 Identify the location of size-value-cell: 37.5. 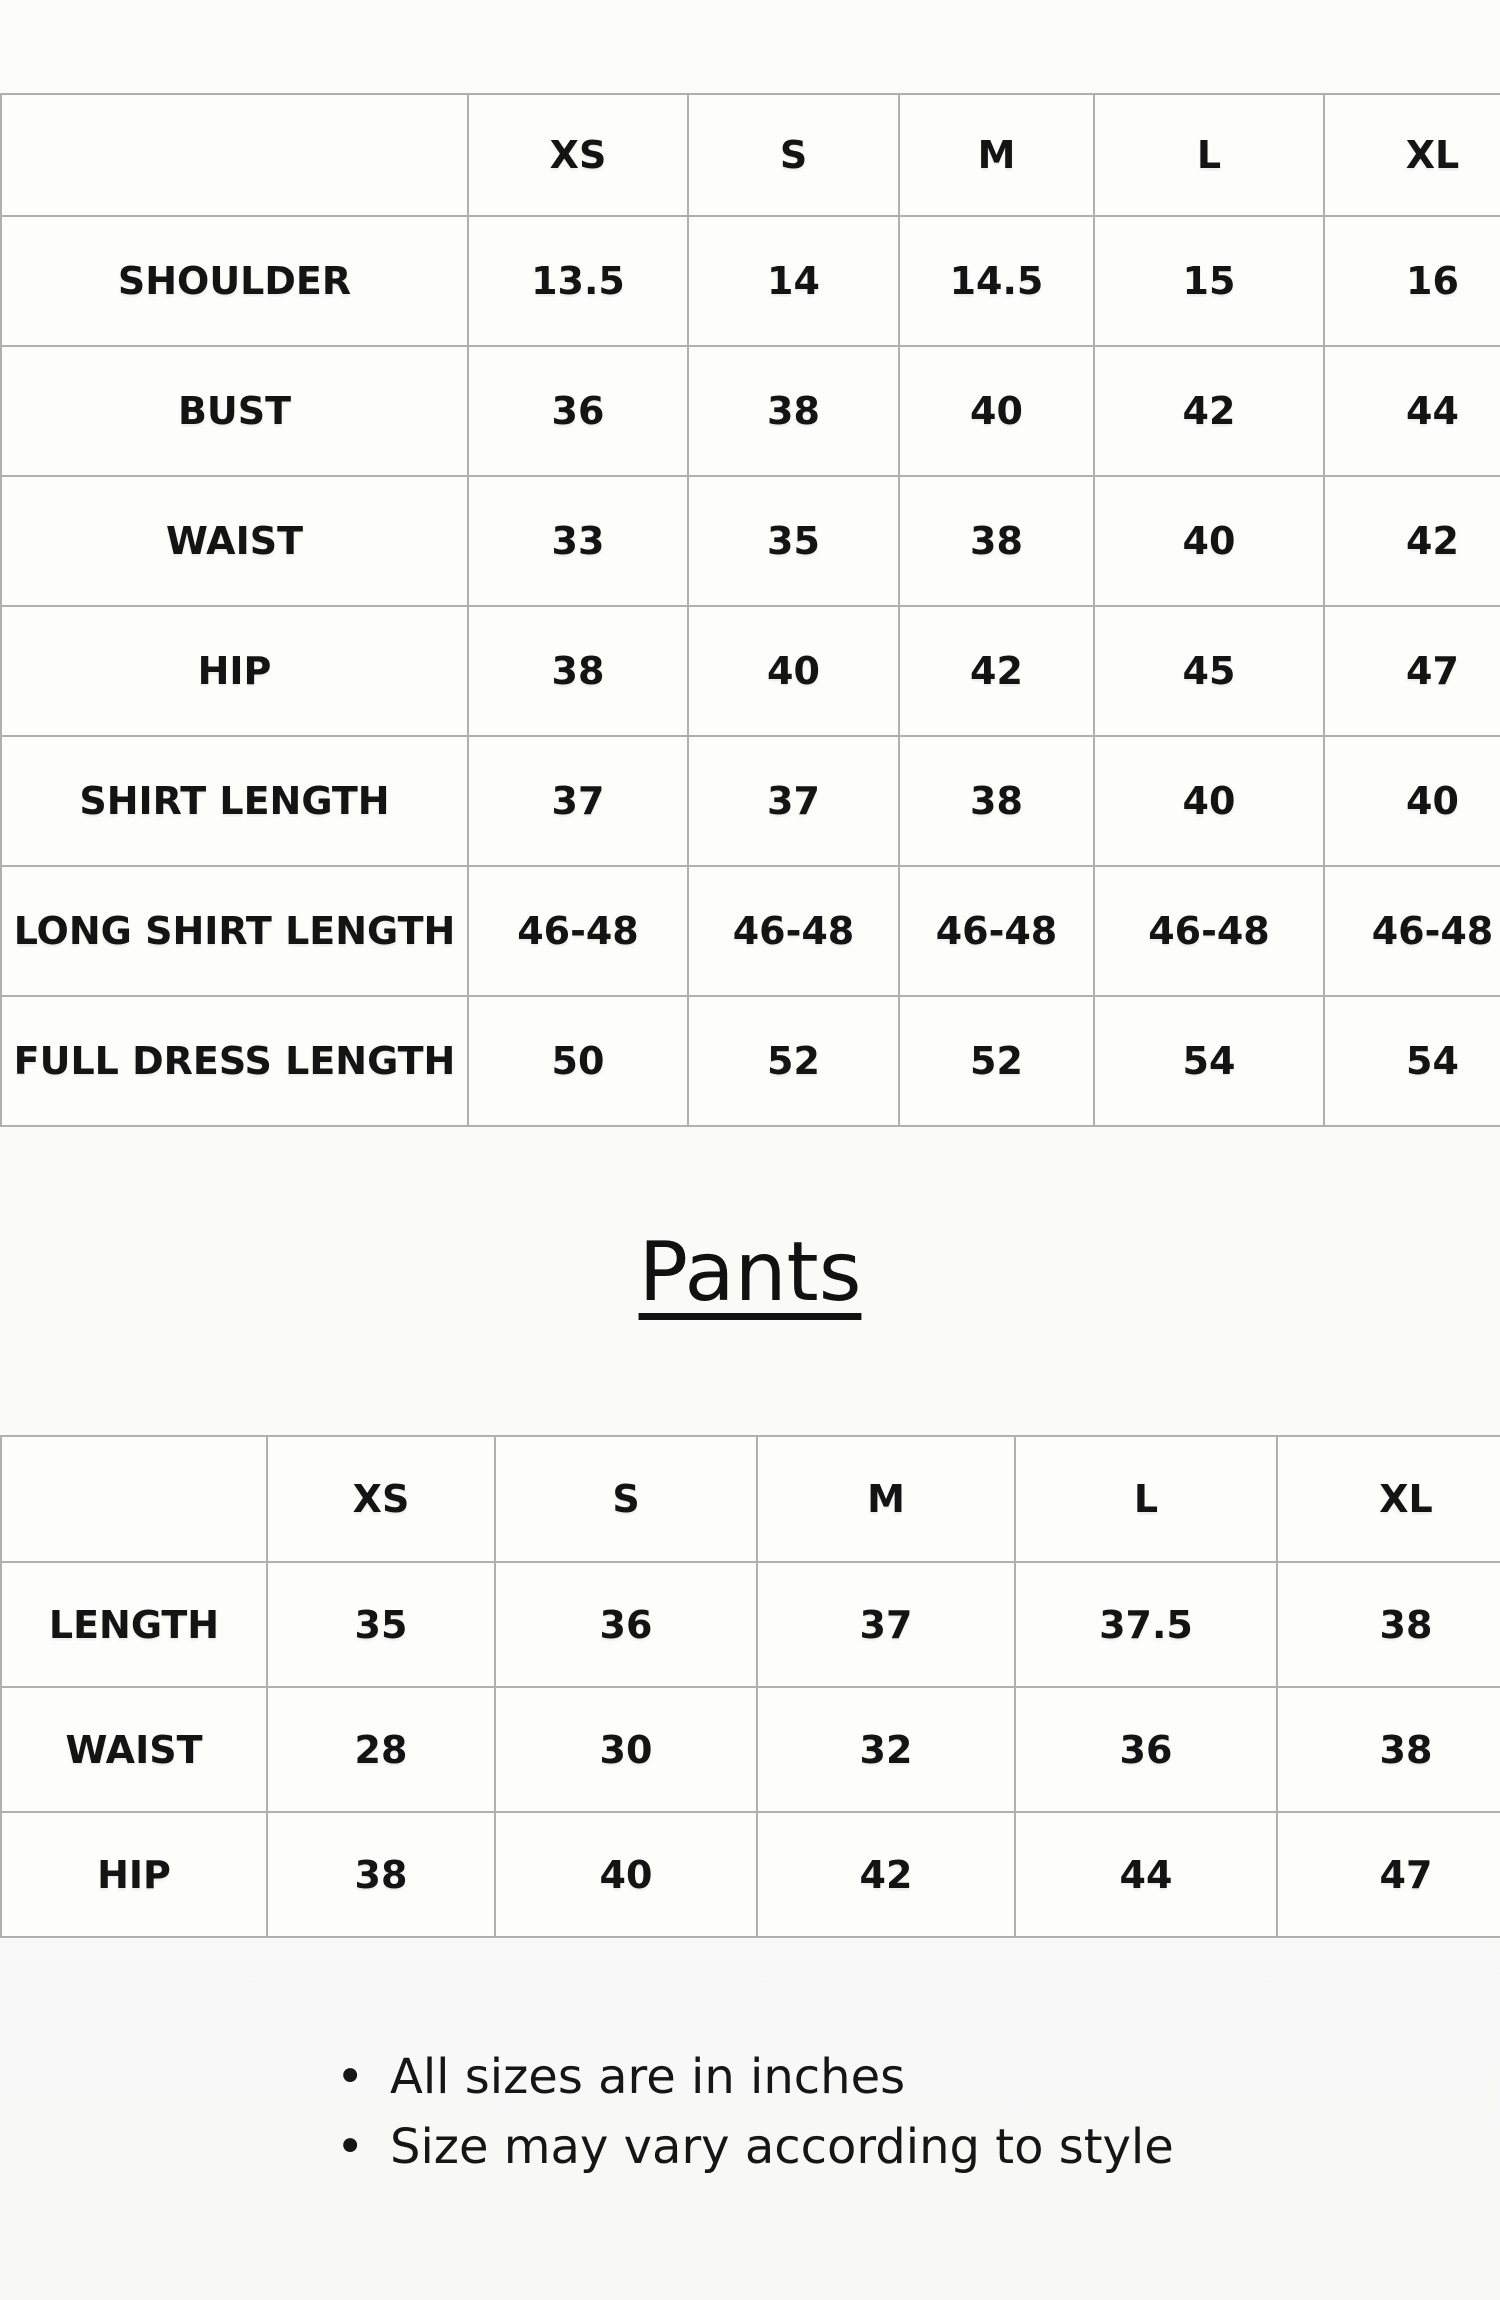
(1146, 1624).